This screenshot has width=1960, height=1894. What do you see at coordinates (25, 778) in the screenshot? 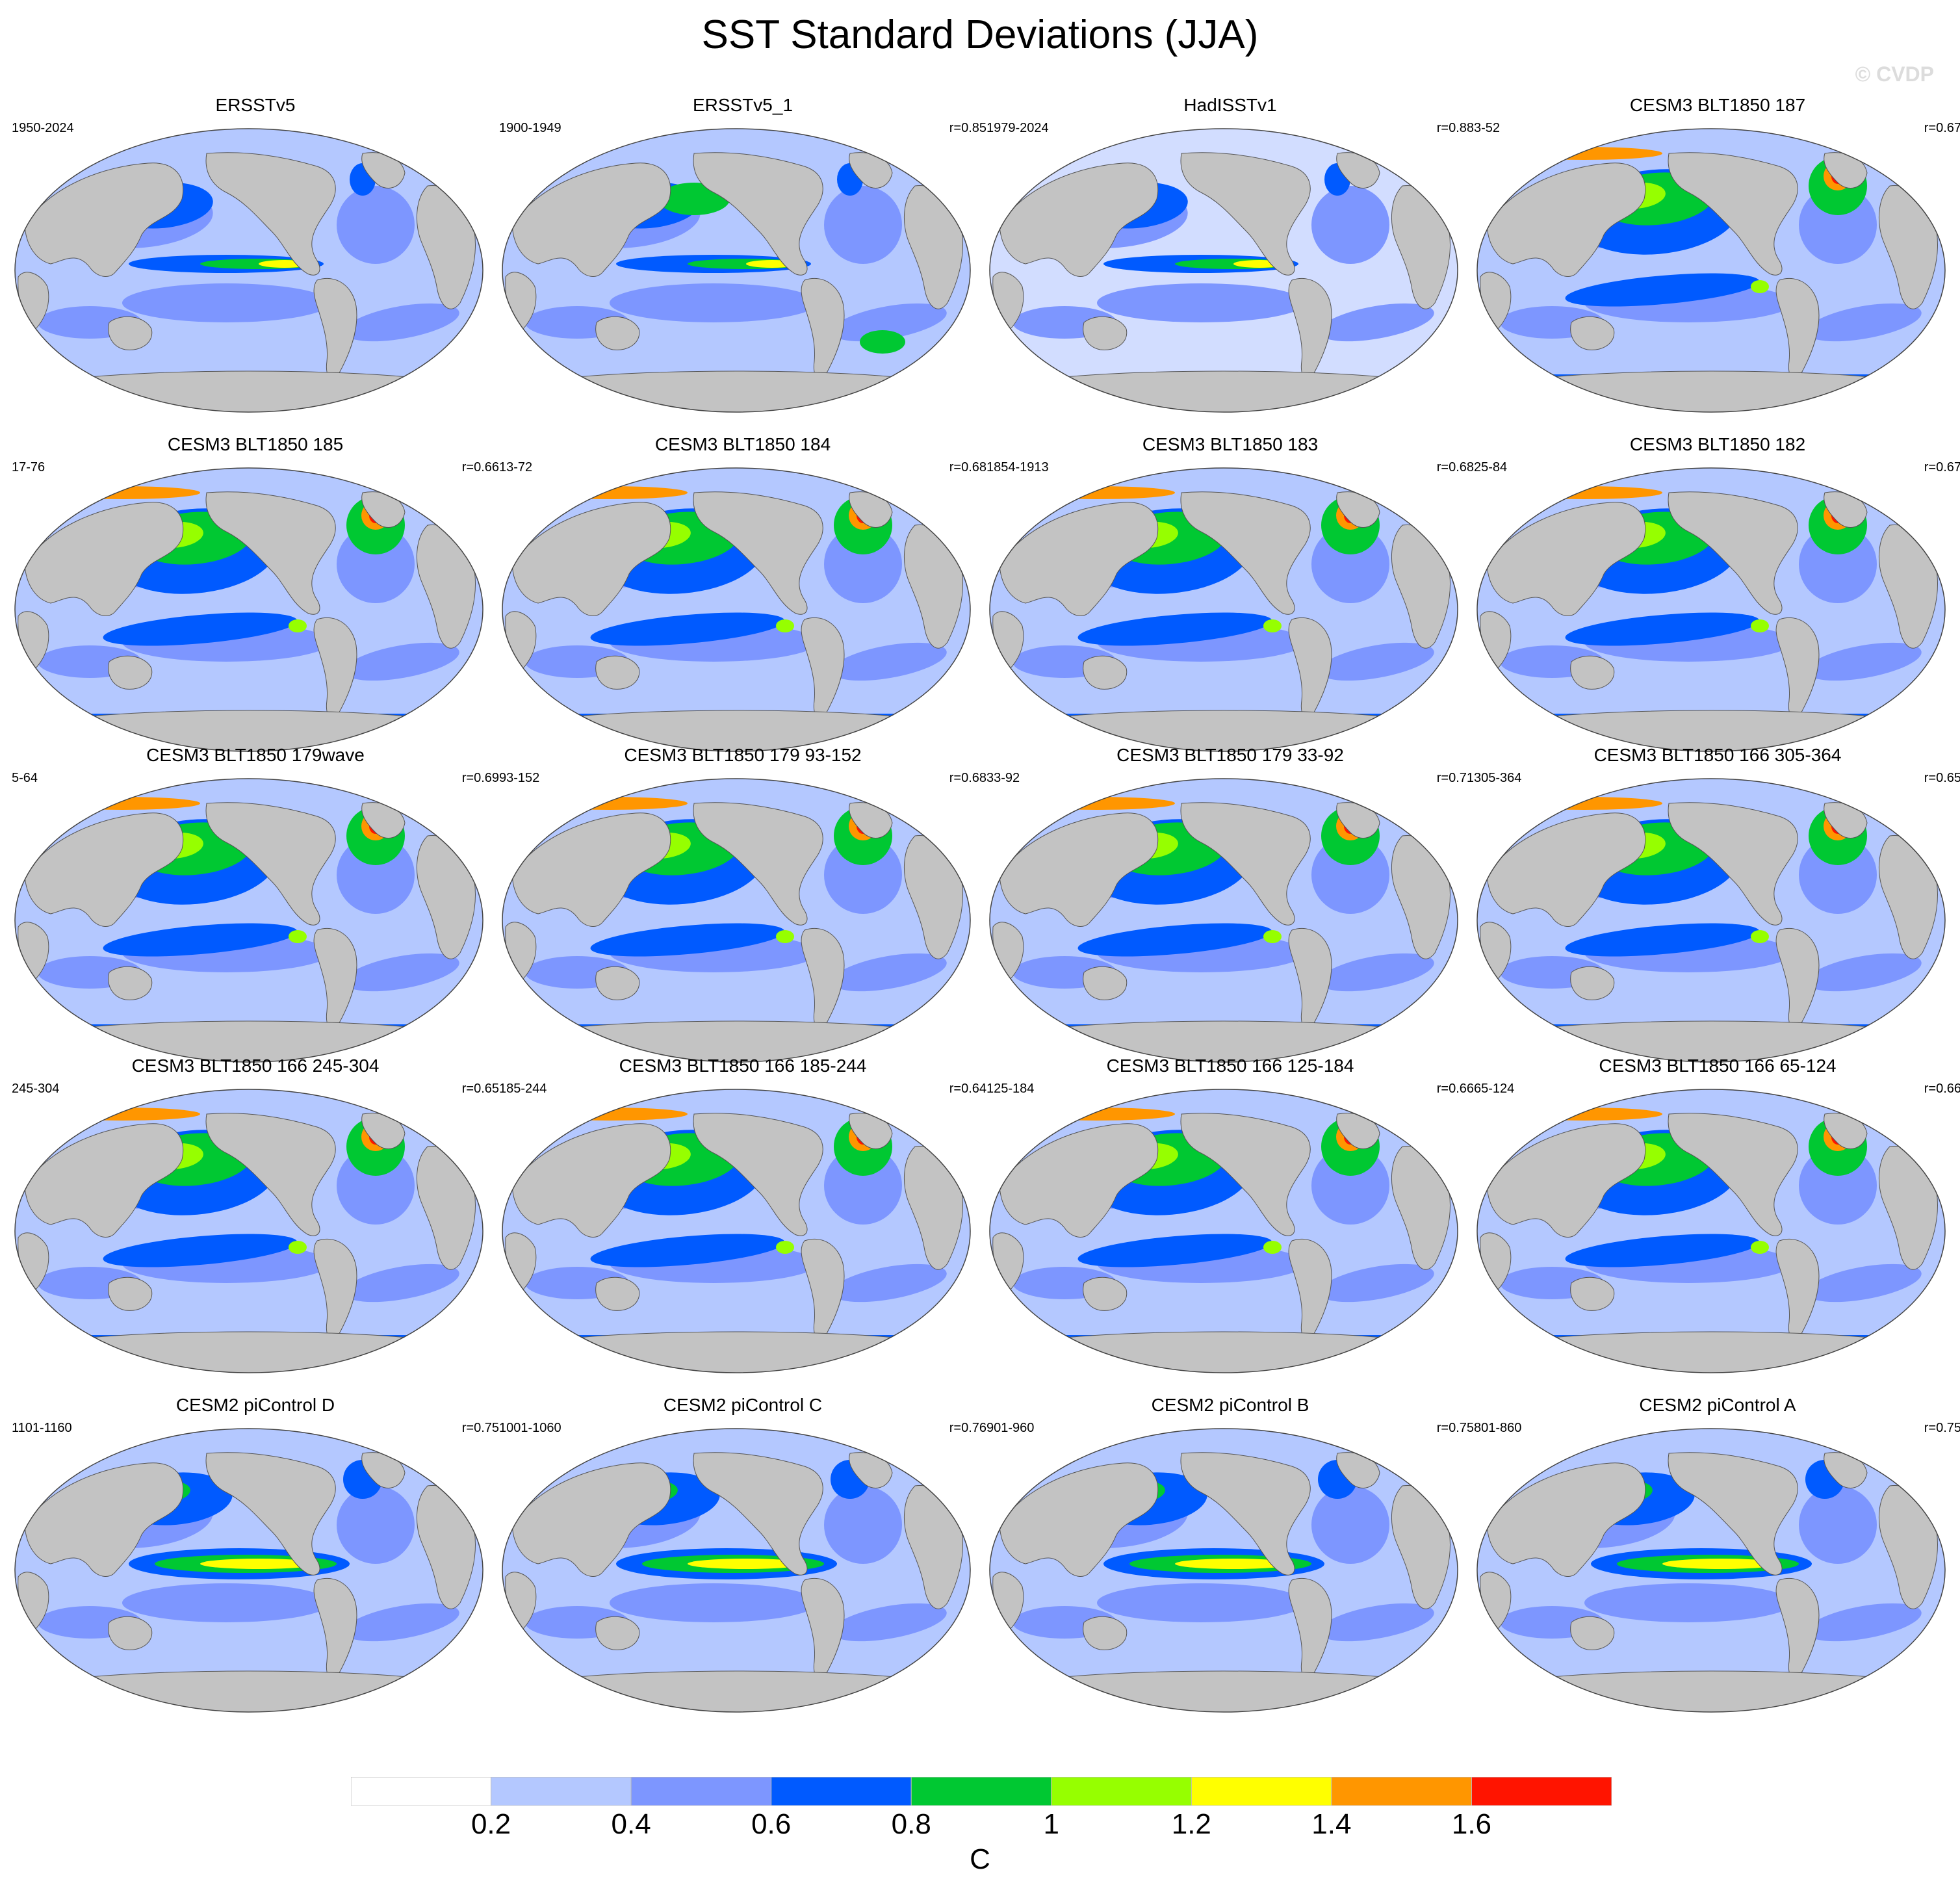
I see `panel-years: 5-64` at bounding box center [25, 778].